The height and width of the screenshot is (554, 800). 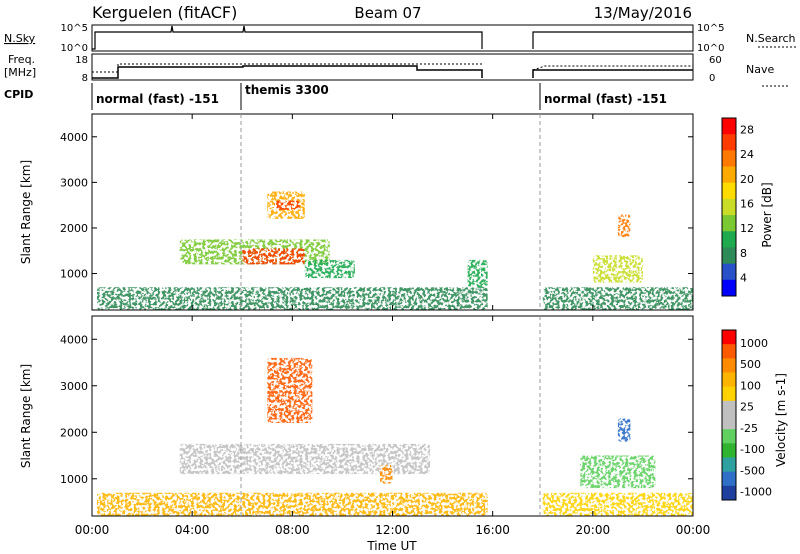 I want to click on power-ytick-label: 2000, so click(x=74, y=228).